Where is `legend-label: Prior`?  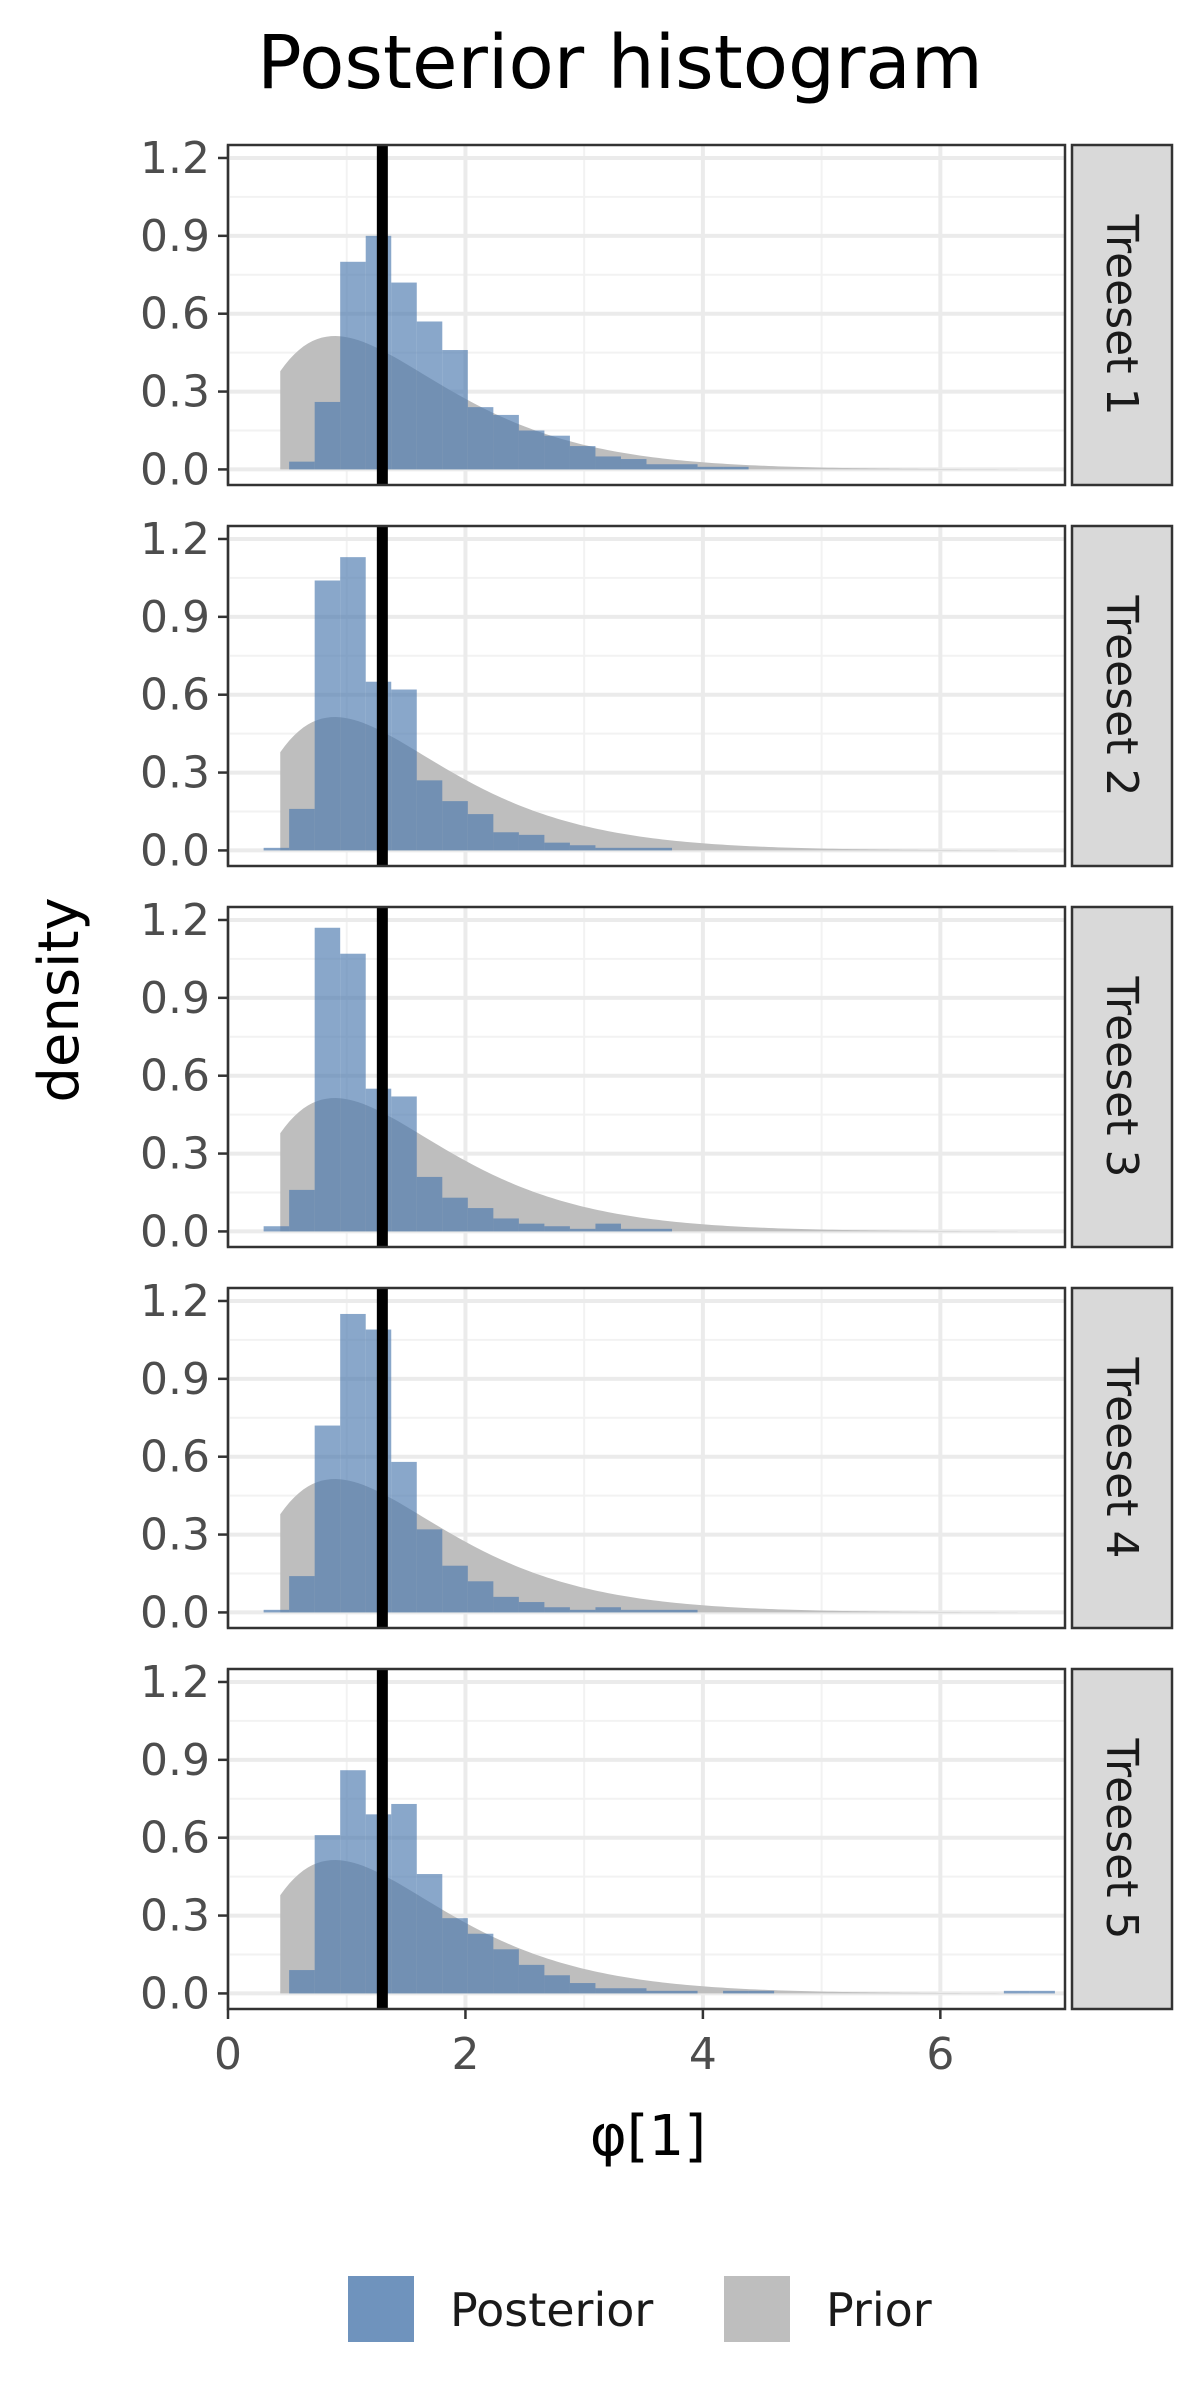 legend-label: Prior is located at coordinates (879, 2310).